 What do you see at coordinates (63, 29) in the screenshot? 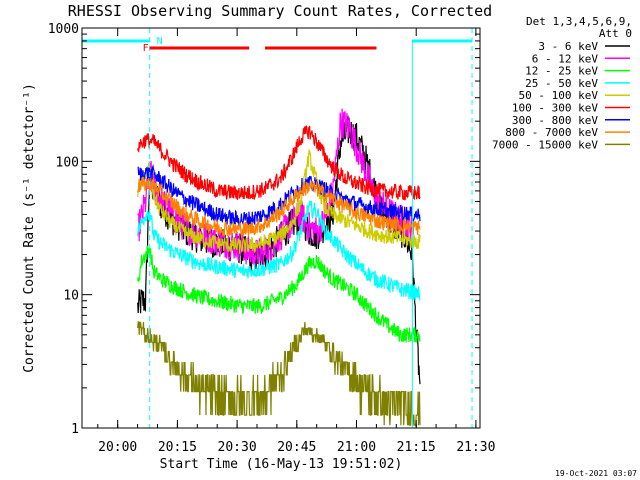
I see `y-tick-label-4: 1000` at bounding box center [63, 29].